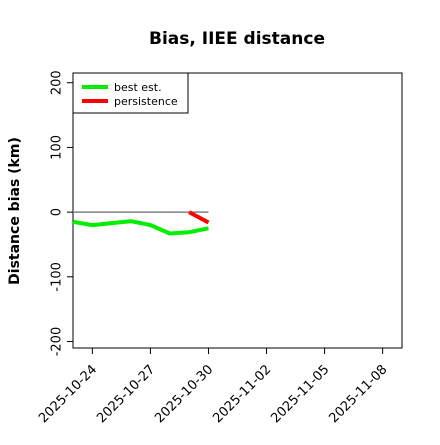 Image resolution: width=440 pixels, height=445 pixels. Describe the element at coordinates (68, 394) in the screenshot. I see `x-tick-label: 2025-10-24` at that location.